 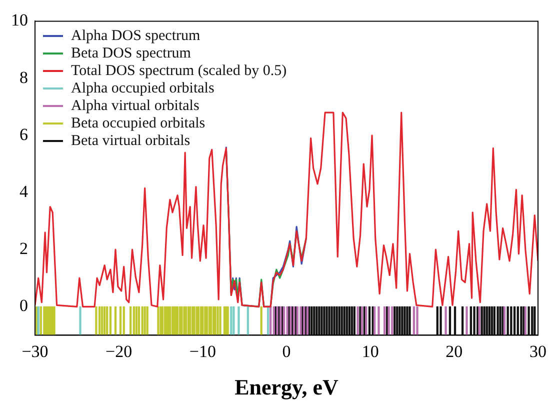 I want to click on legend-label: Alpha occupied orbitals, so click(x=142, y=88).